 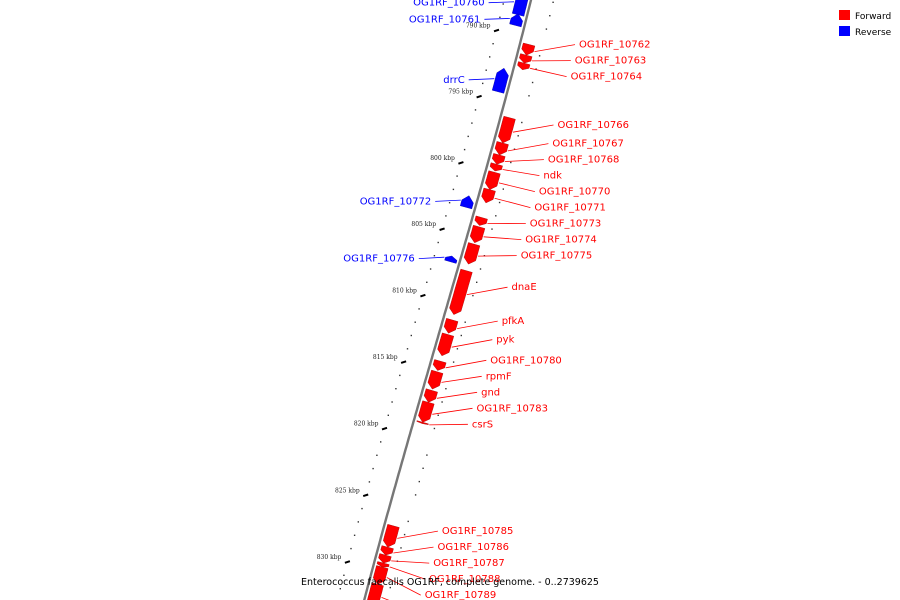 What do you see at coordinates (513, 408) in the screenshot?
I see `label-og1rf-10783: OG1RF_10783` at bounding box center [513, 408].